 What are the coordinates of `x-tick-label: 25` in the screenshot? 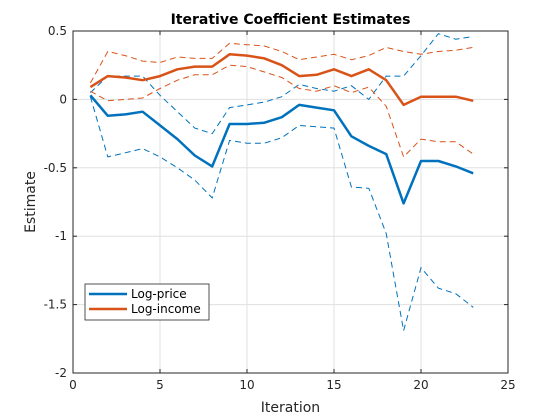 It's located at (507, 385).